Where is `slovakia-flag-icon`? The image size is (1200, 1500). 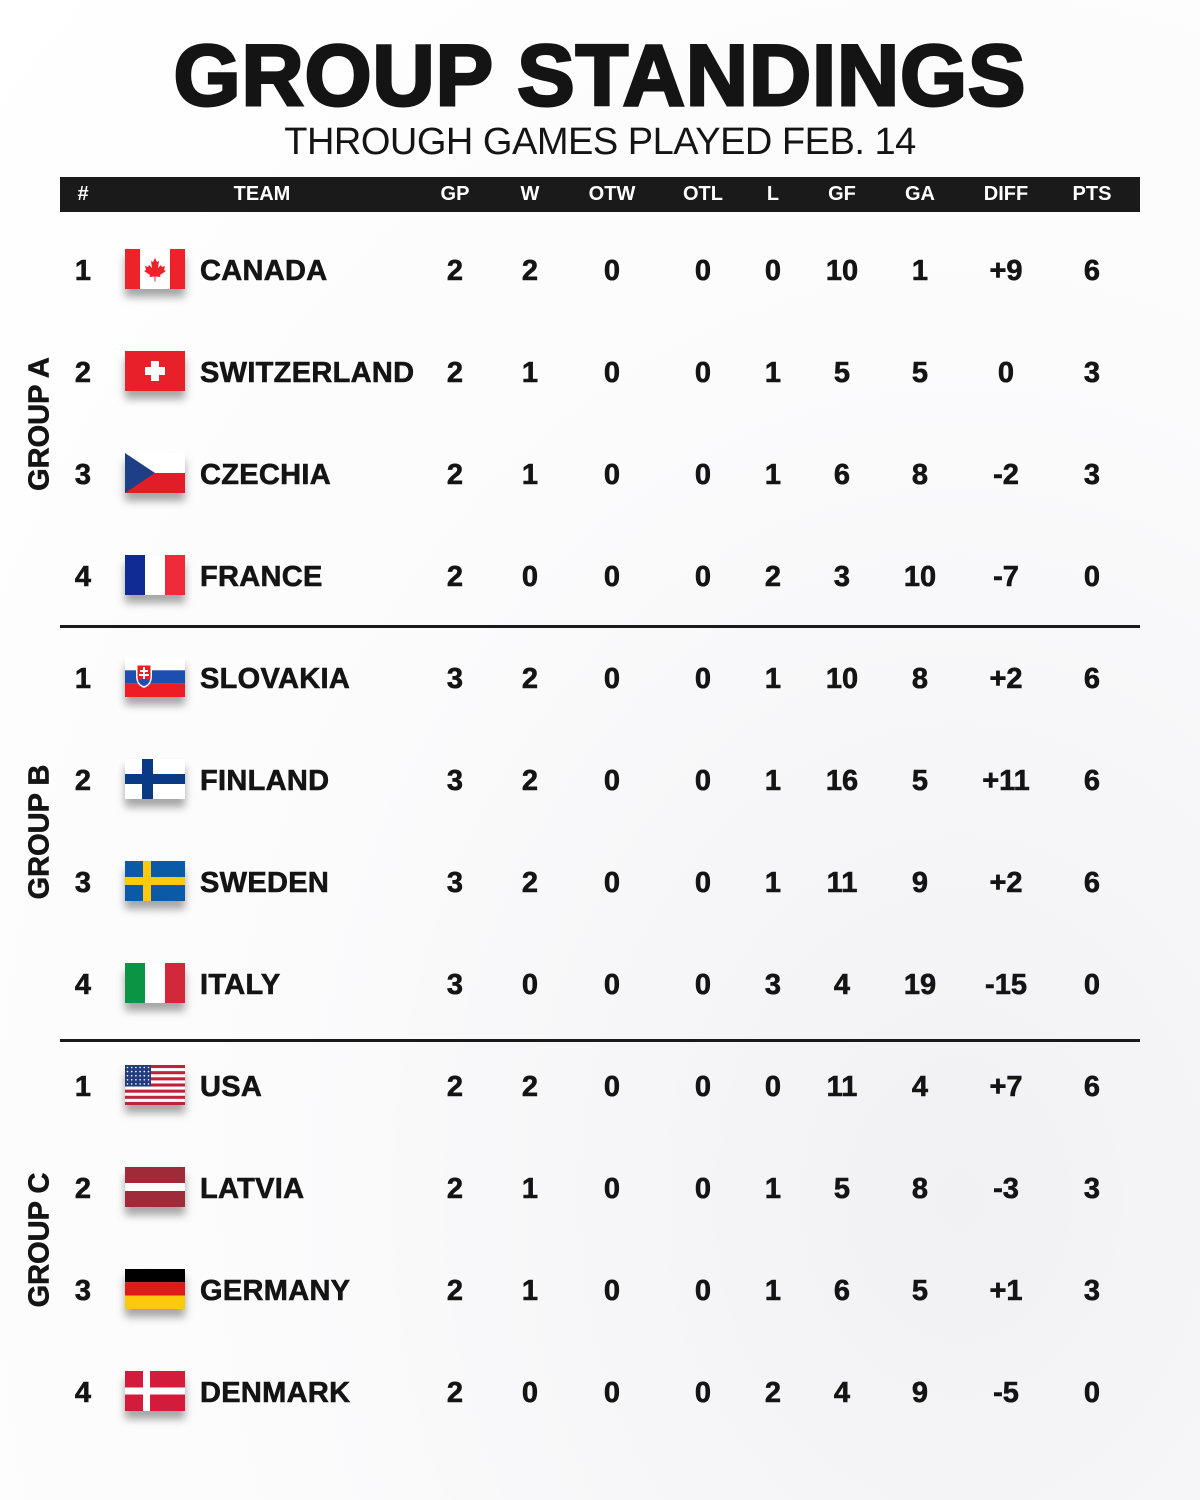 slovakia-flag-icon is located at coordinates (155, 677).